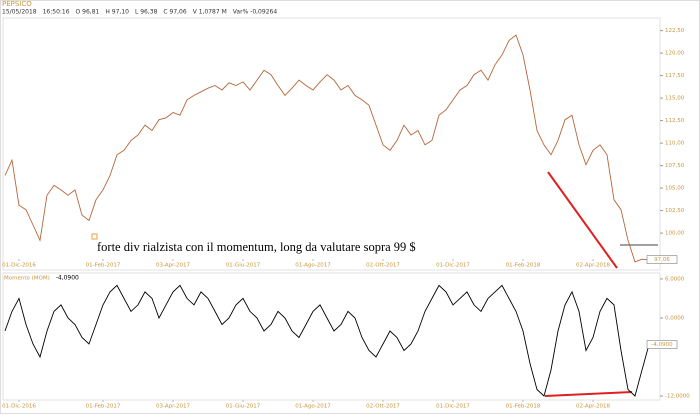  Describe the element at coordinates (675, 211) in the screenshot. I see `y-tick-label: 102,50` at that location.